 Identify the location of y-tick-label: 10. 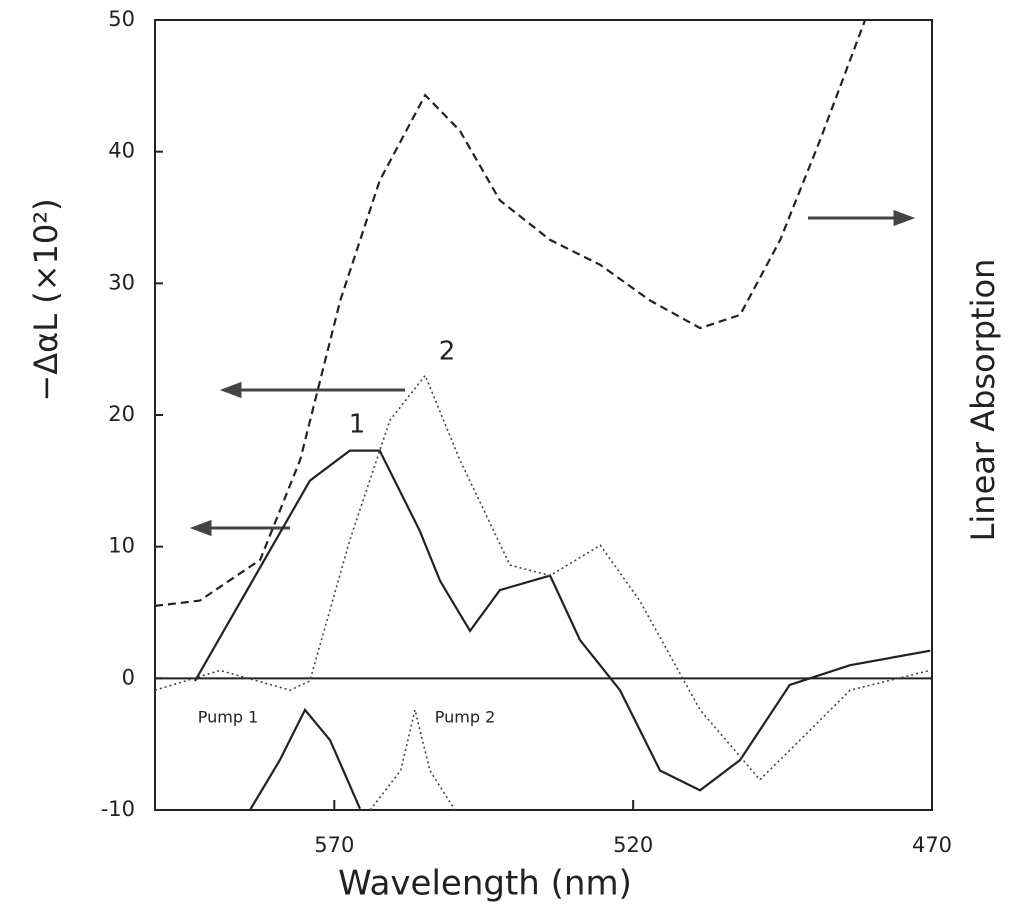
(121, 546).